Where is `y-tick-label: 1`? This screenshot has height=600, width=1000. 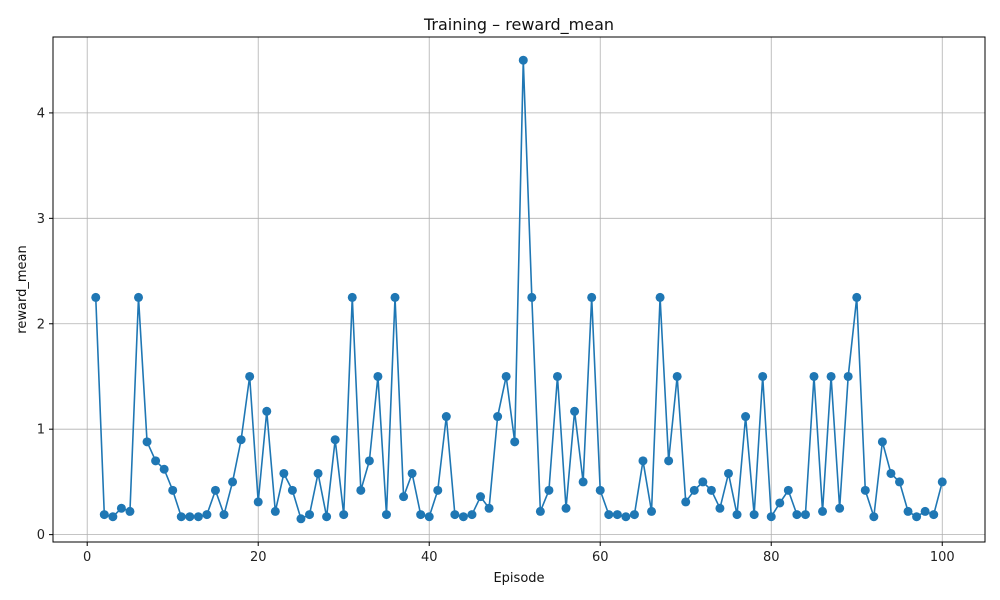
y-tick-label: 1 is located at coordinates (41, 430).